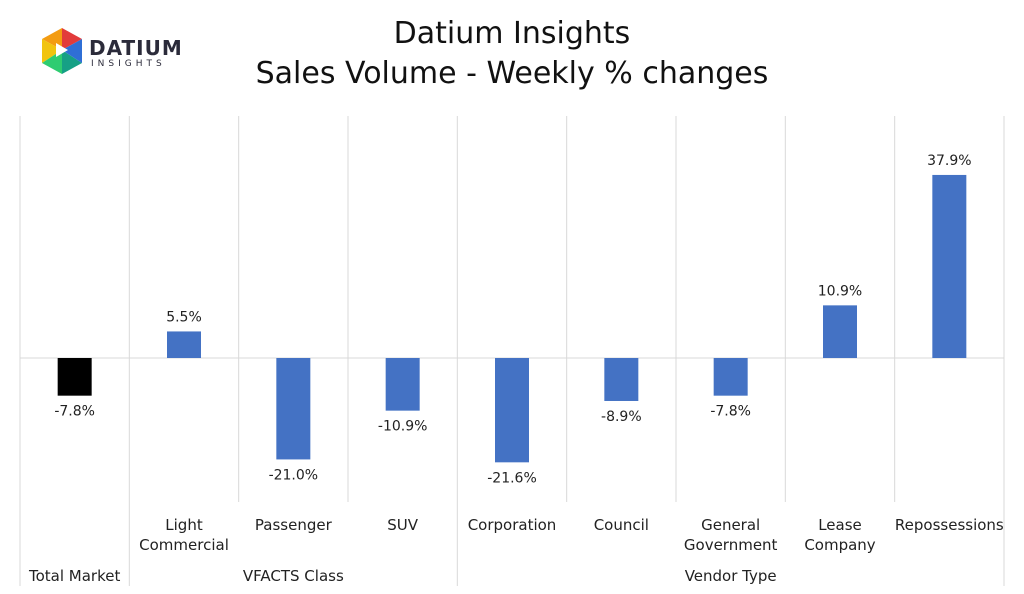 This screenshot has width=1024, height=594. Describe the element at coordinates (949, 161) in the screenshot. I see `data-label-8: 37.9%` at that location.